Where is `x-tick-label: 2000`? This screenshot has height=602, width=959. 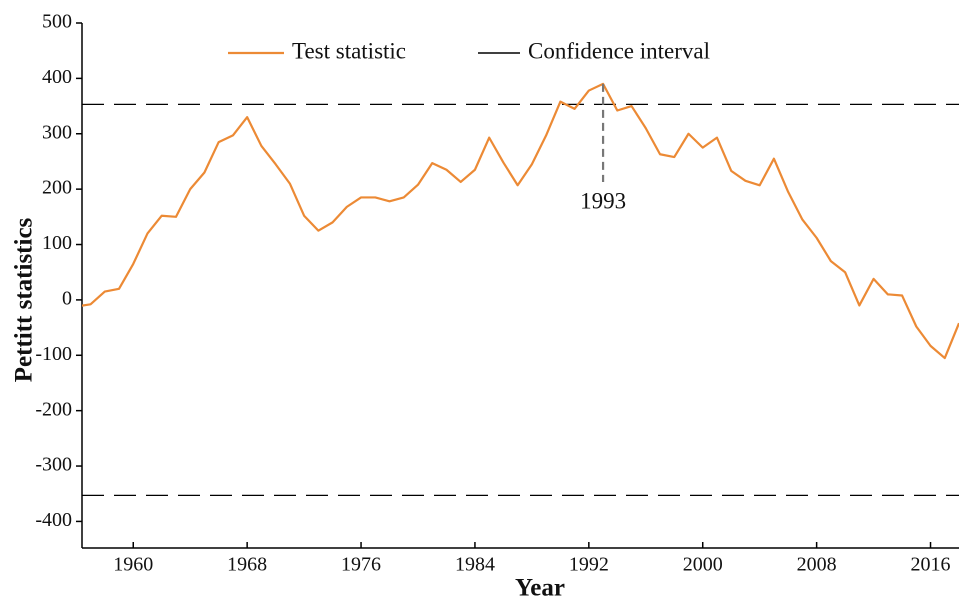 x-tick-label: 2000 is located at coordinates (703, 565).